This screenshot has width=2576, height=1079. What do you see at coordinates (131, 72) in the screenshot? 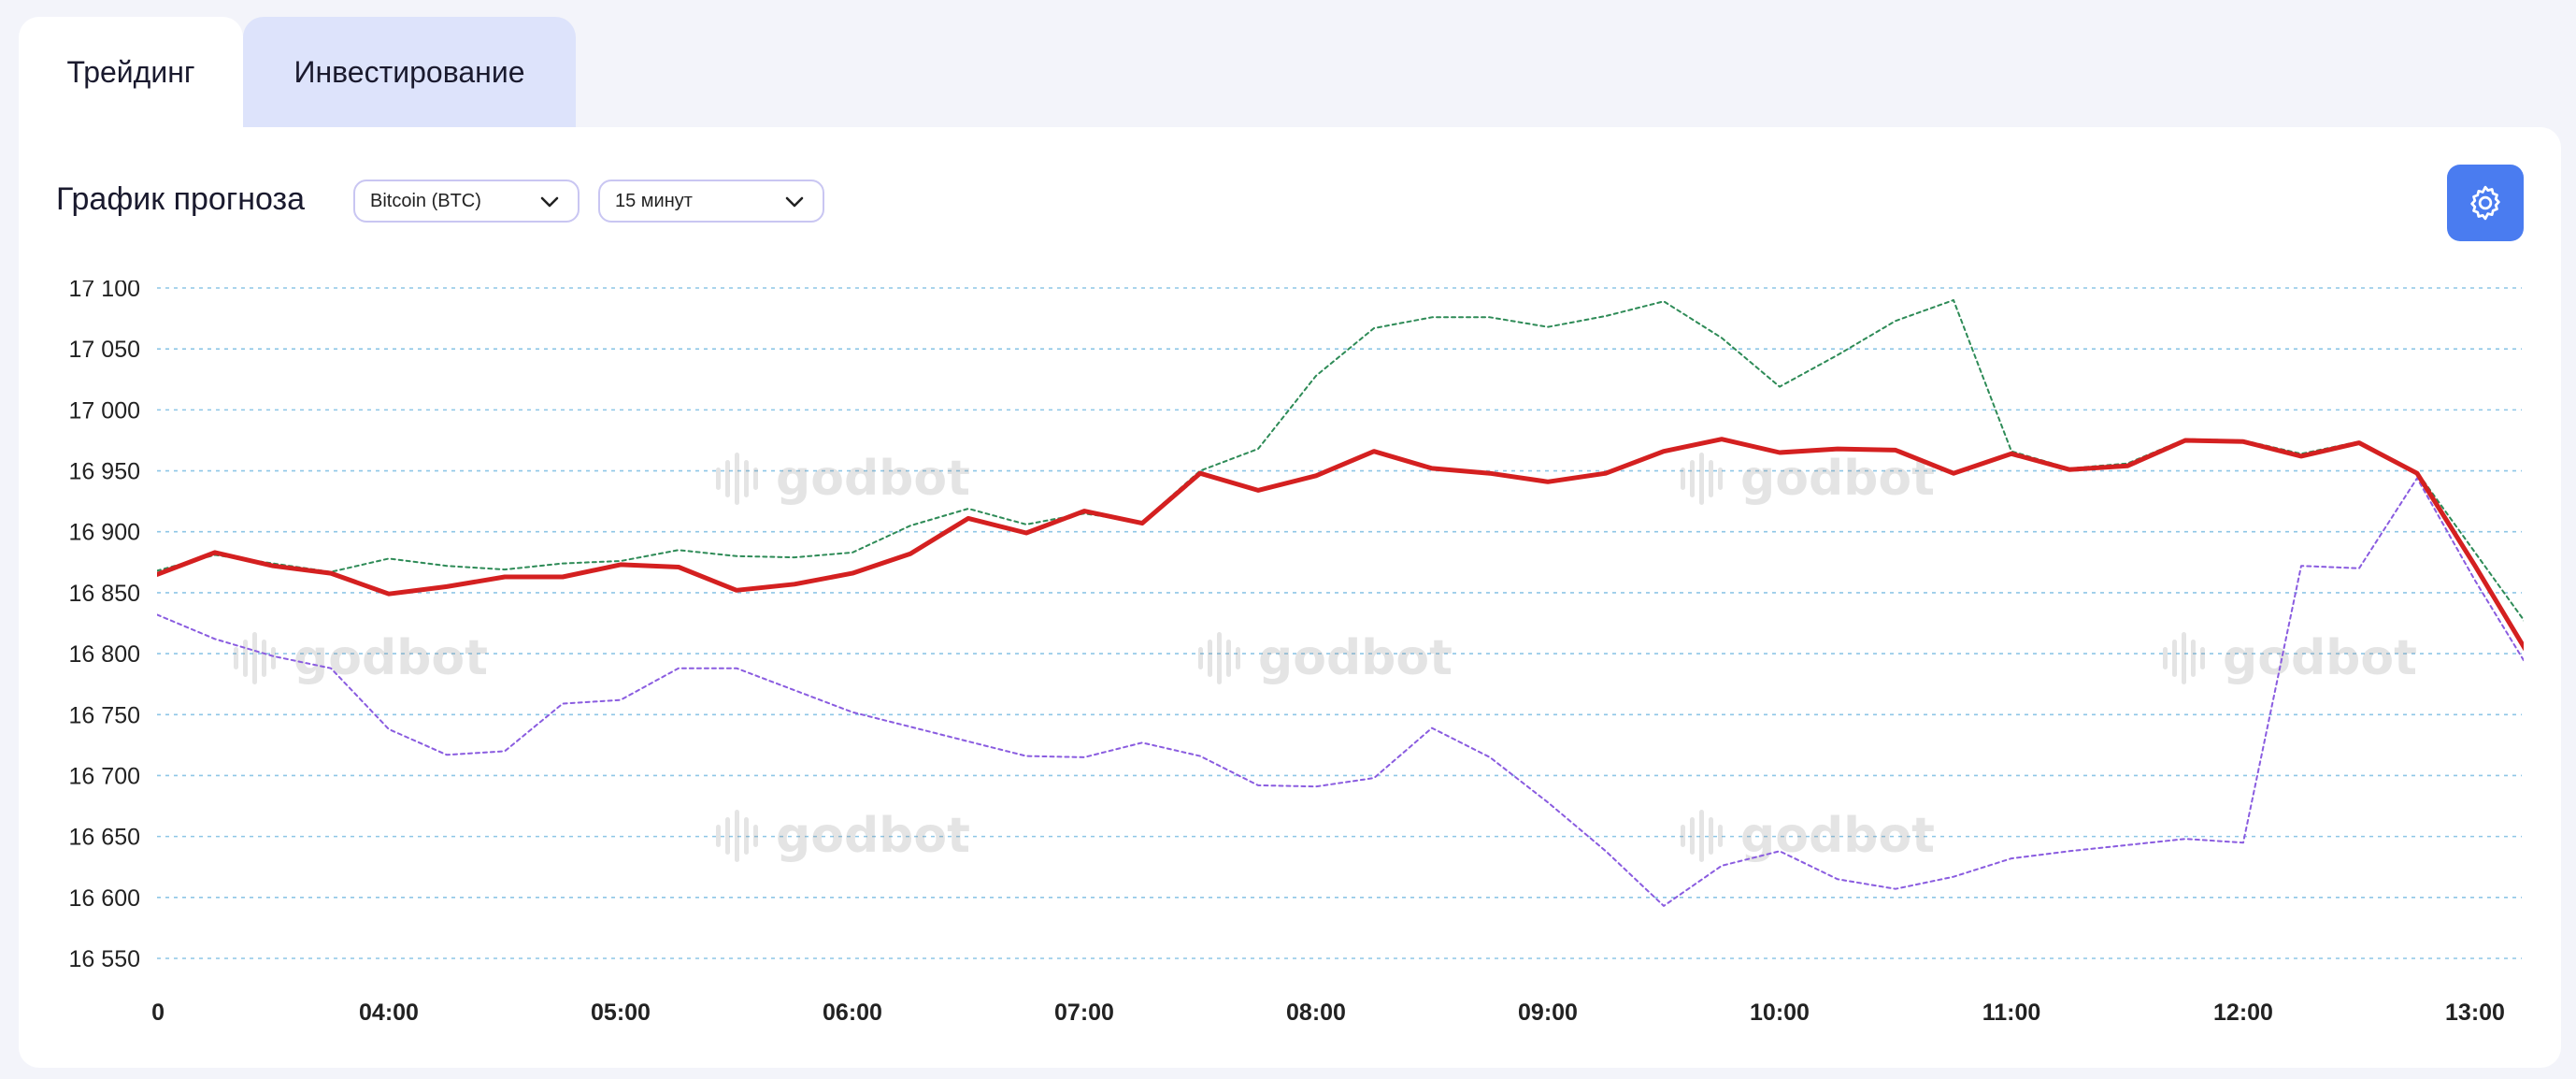
I see `tab-trading: Трейдинг` at bounding box center [131, 72].